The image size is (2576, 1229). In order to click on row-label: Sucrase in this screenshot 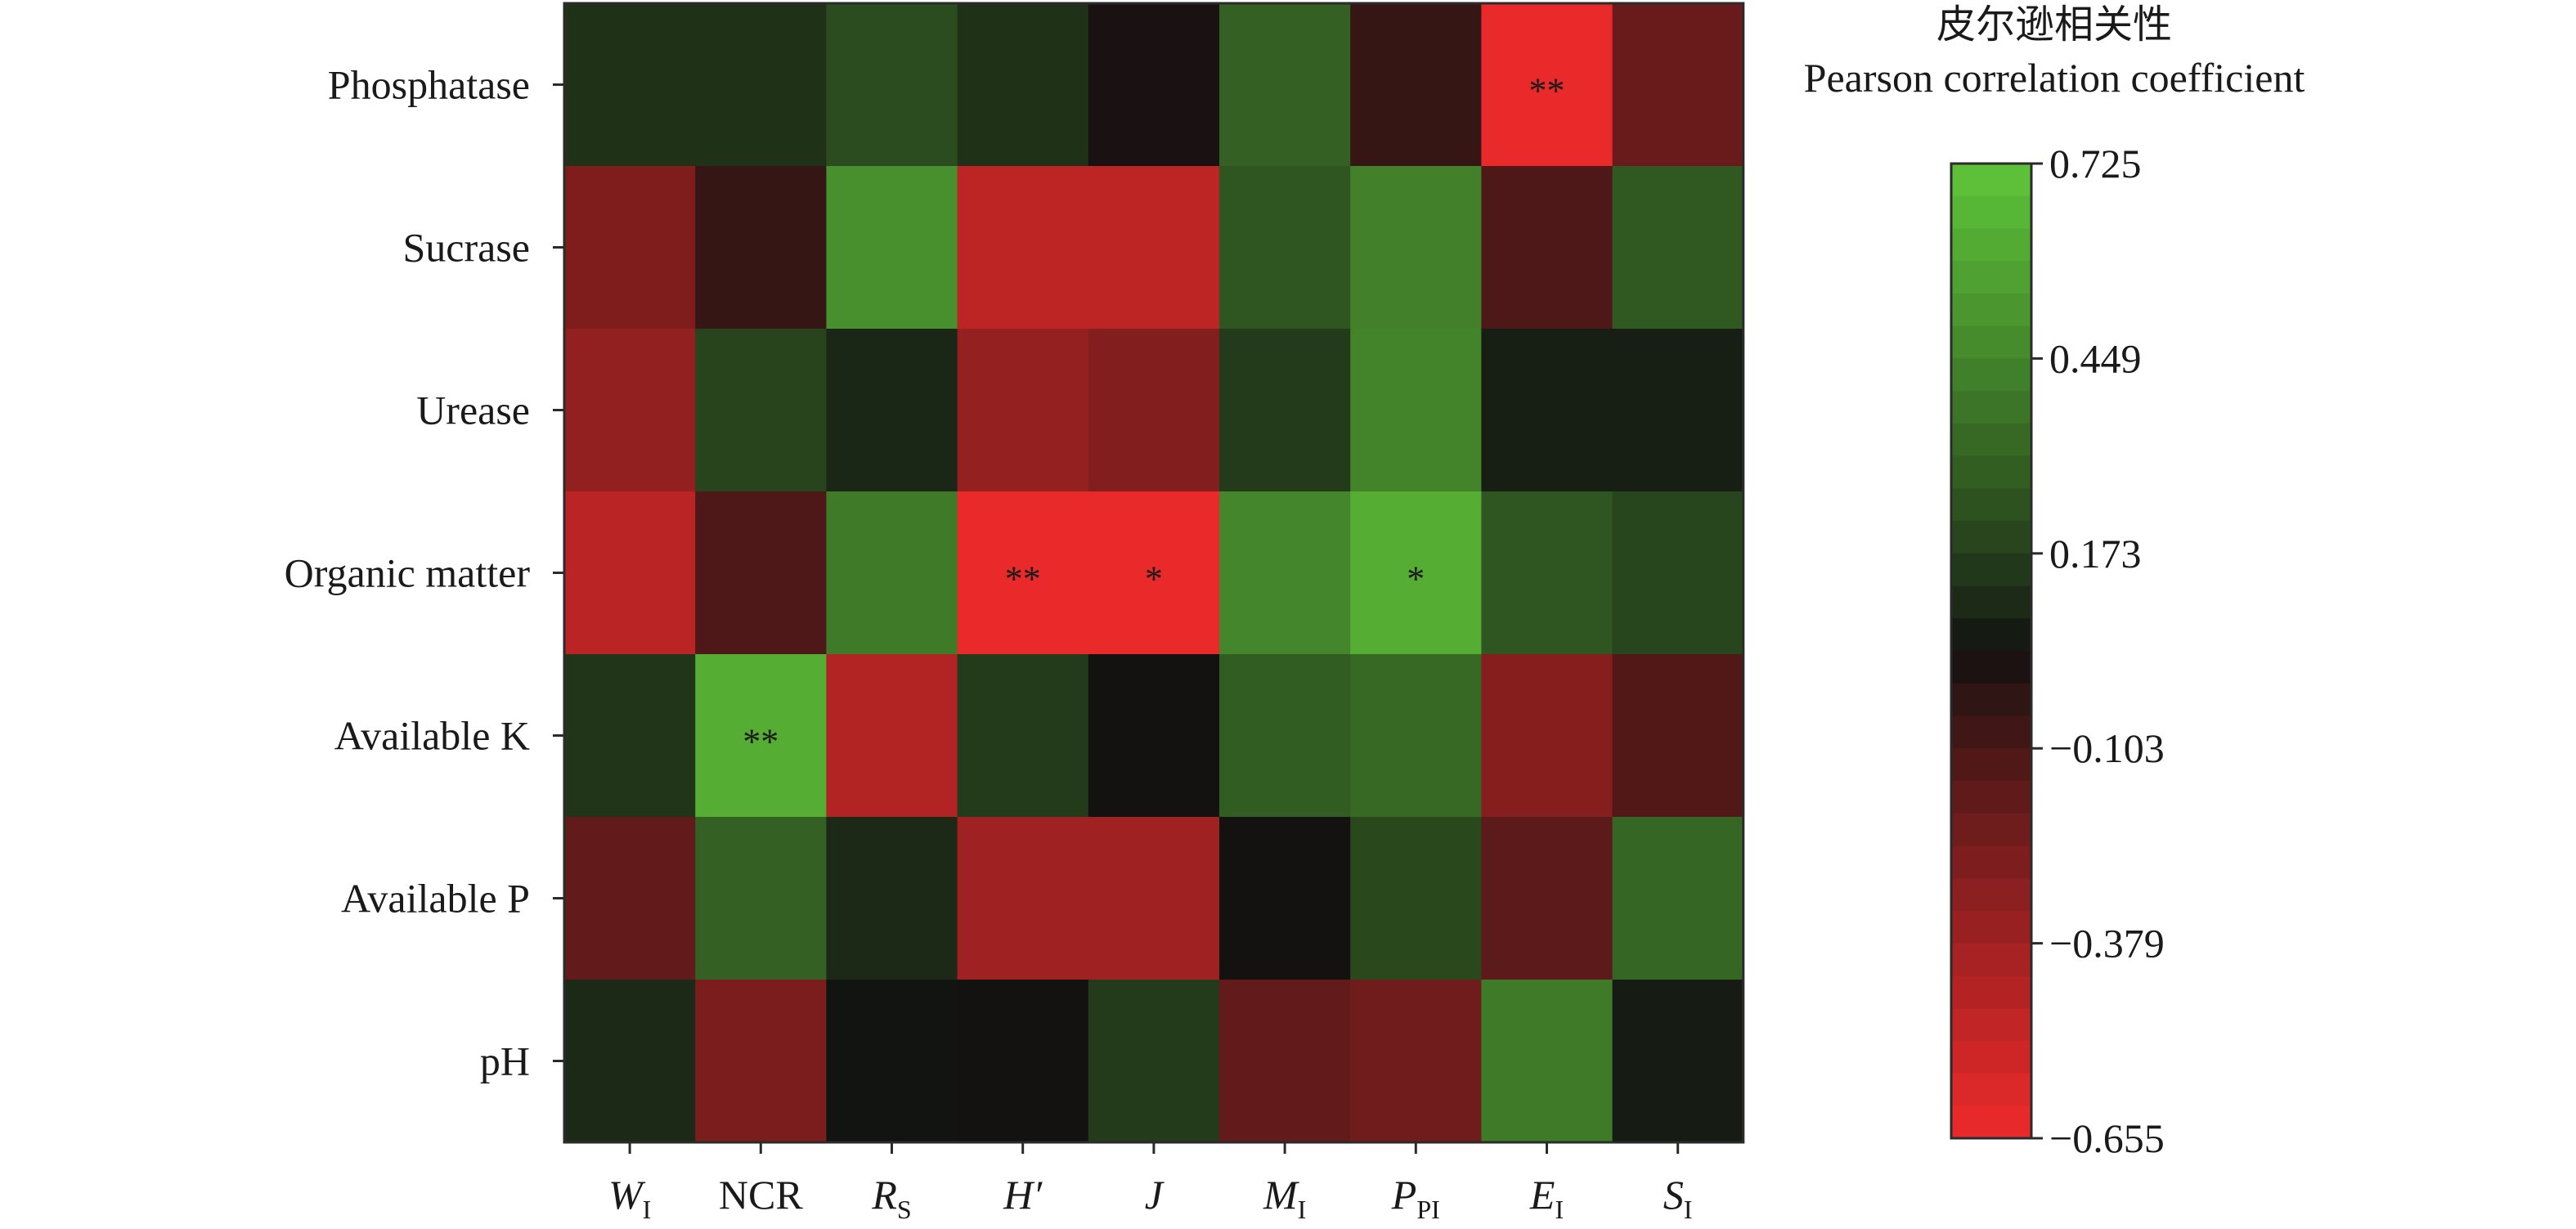, I will do `click(467, 248)`.